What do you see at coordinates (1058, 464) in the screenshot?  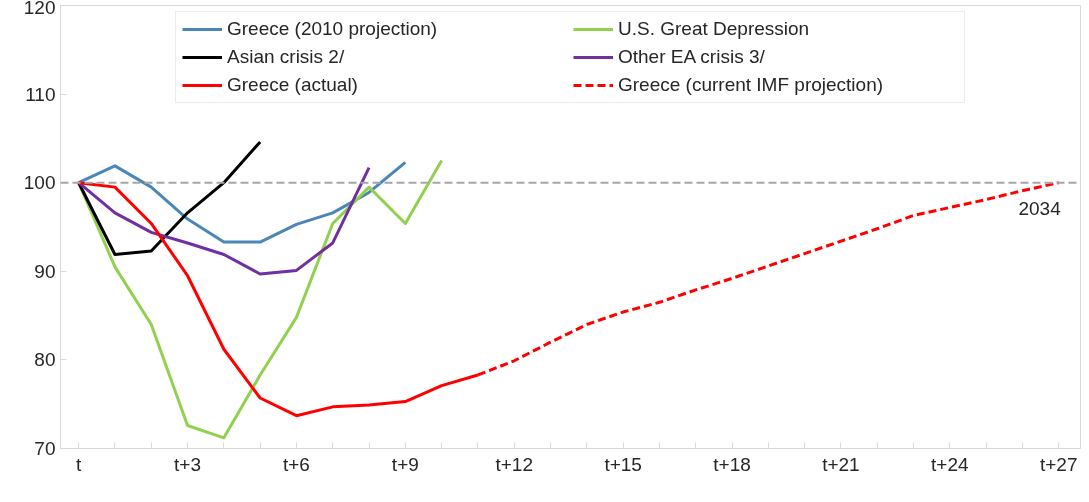 I see `x-tick-label: t+27` at bounding box center [1058, 464].